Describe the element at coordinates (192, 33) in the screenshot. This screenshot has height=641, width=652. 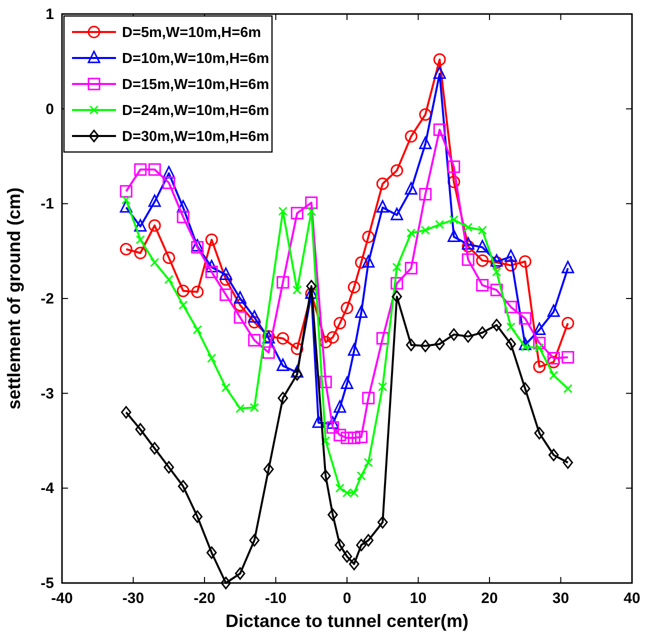
I see `legend-label: D=5m,W=10m,H=6m` at that location.